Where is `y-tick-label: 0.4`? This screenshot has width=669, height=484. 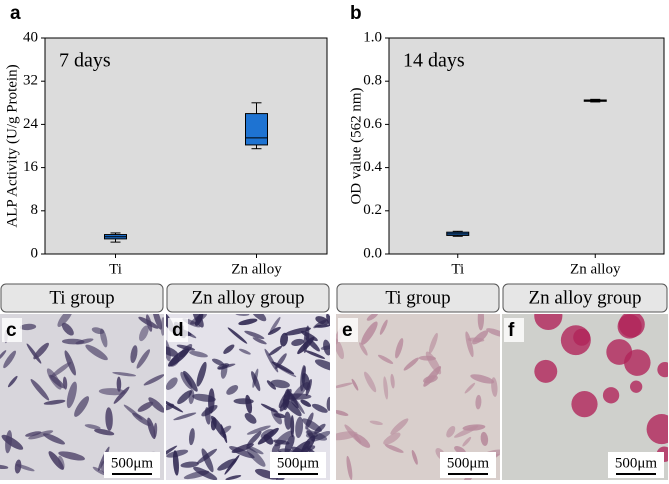 y-tick-label: 0.4 is located at coordinates (372, 167).